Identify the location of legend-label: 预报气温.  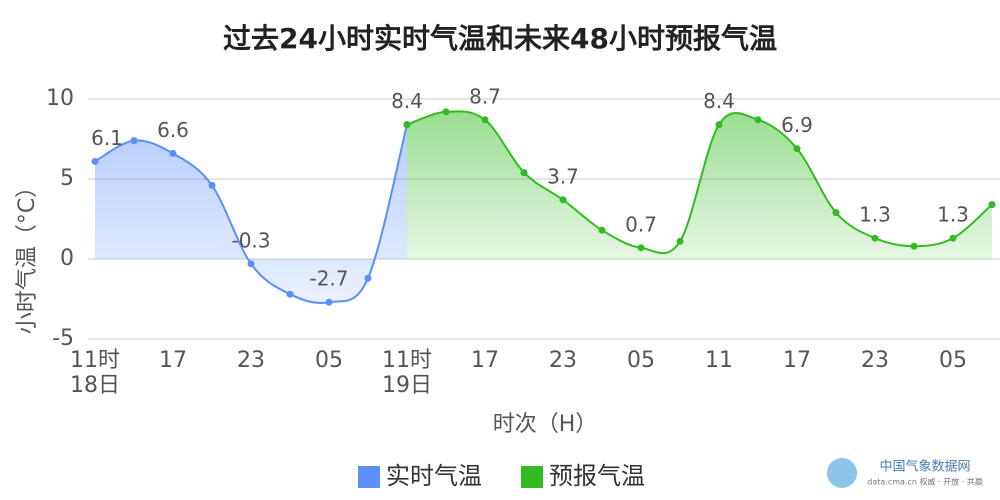
(597, 476).